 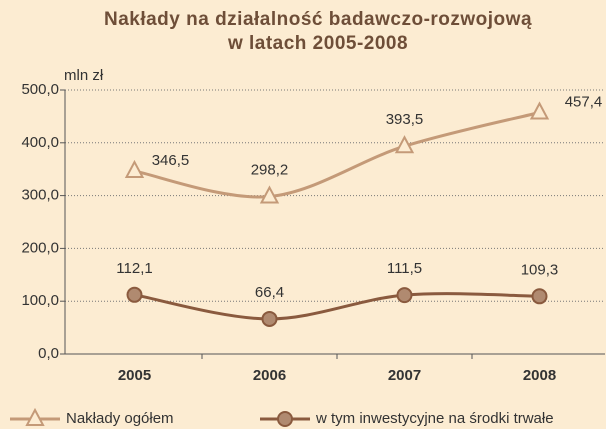 What do you see at coordinates (40, 195) in the screenshot?
I see `y-tick-label: 300,0` at bounding box center [40, 195].